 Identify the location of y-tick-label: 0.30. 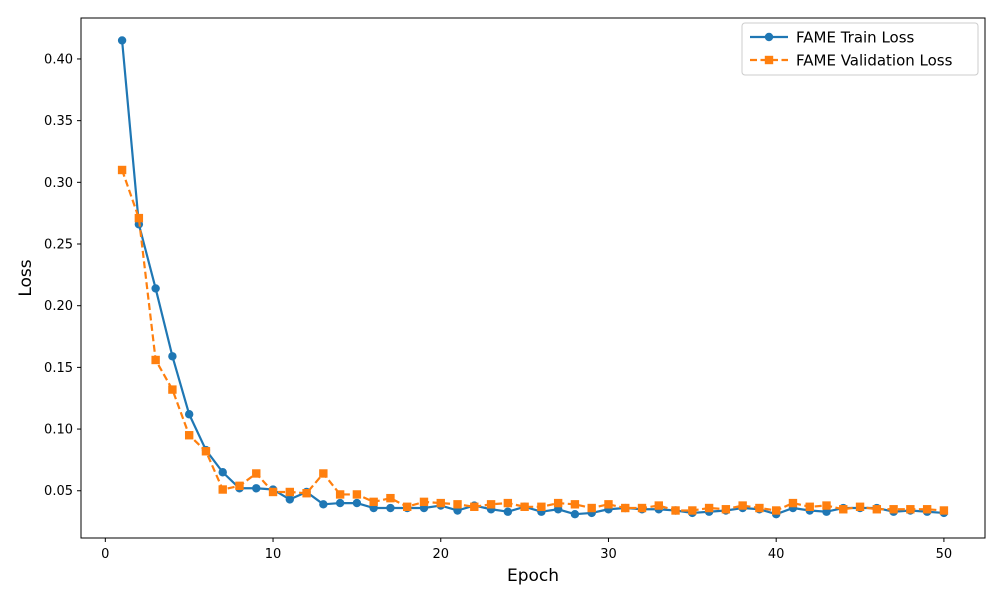
(58, 183).